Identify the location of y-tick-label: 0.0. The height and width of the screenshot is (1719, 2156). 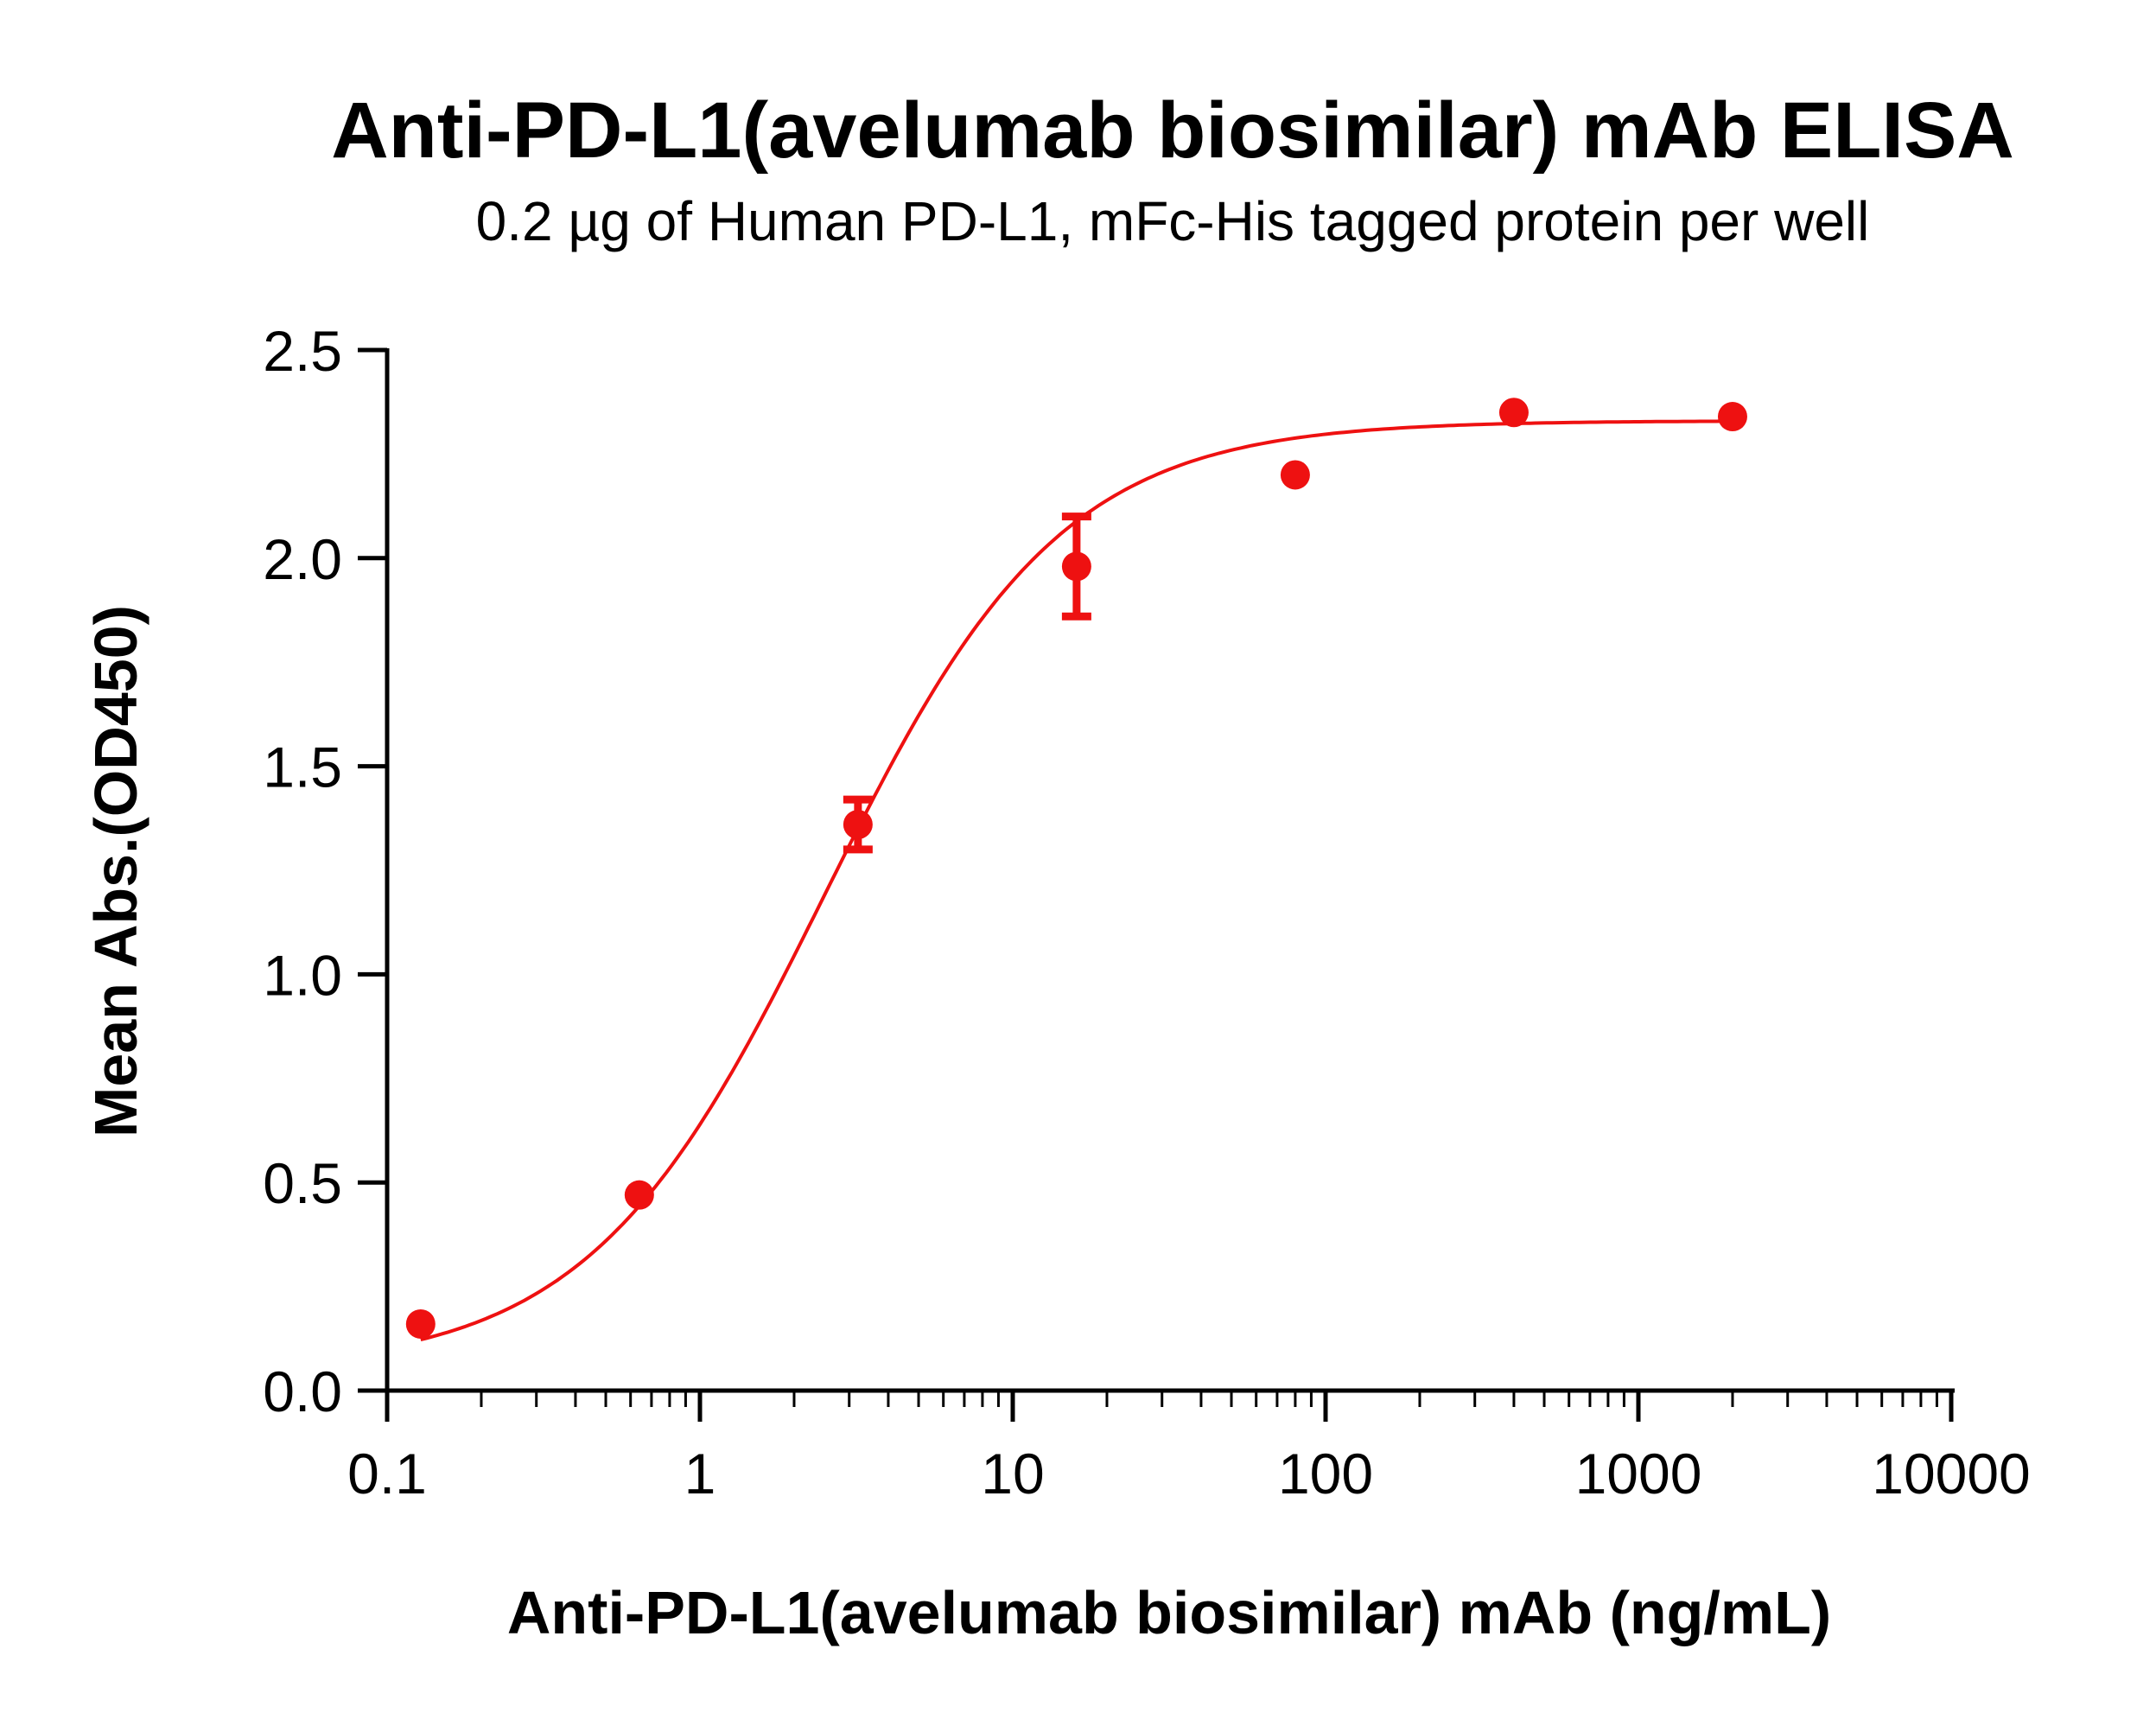
(302, 1391).